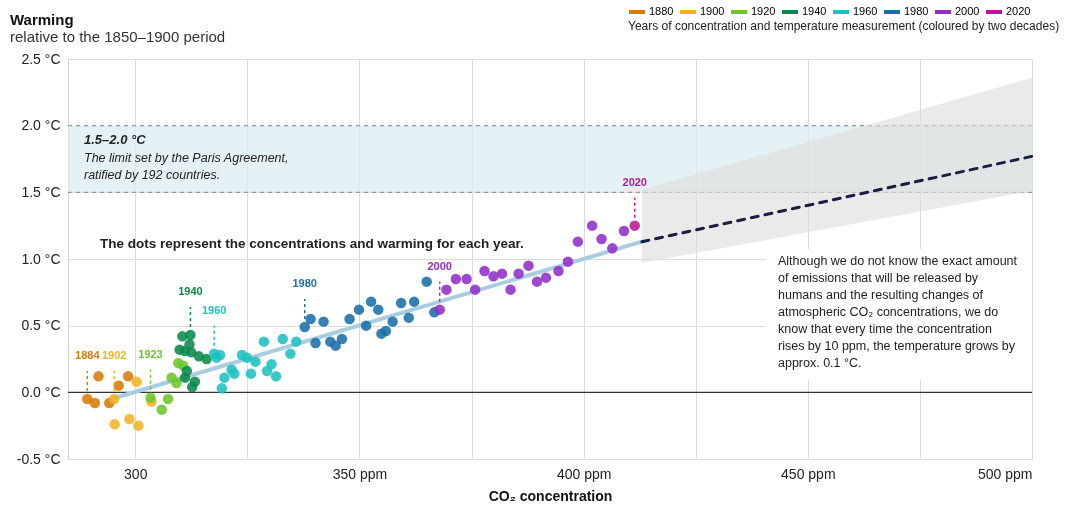 The height and width of the screenshot is (510, 1070). I want to click on annotation: 1923, so click(150, 353).